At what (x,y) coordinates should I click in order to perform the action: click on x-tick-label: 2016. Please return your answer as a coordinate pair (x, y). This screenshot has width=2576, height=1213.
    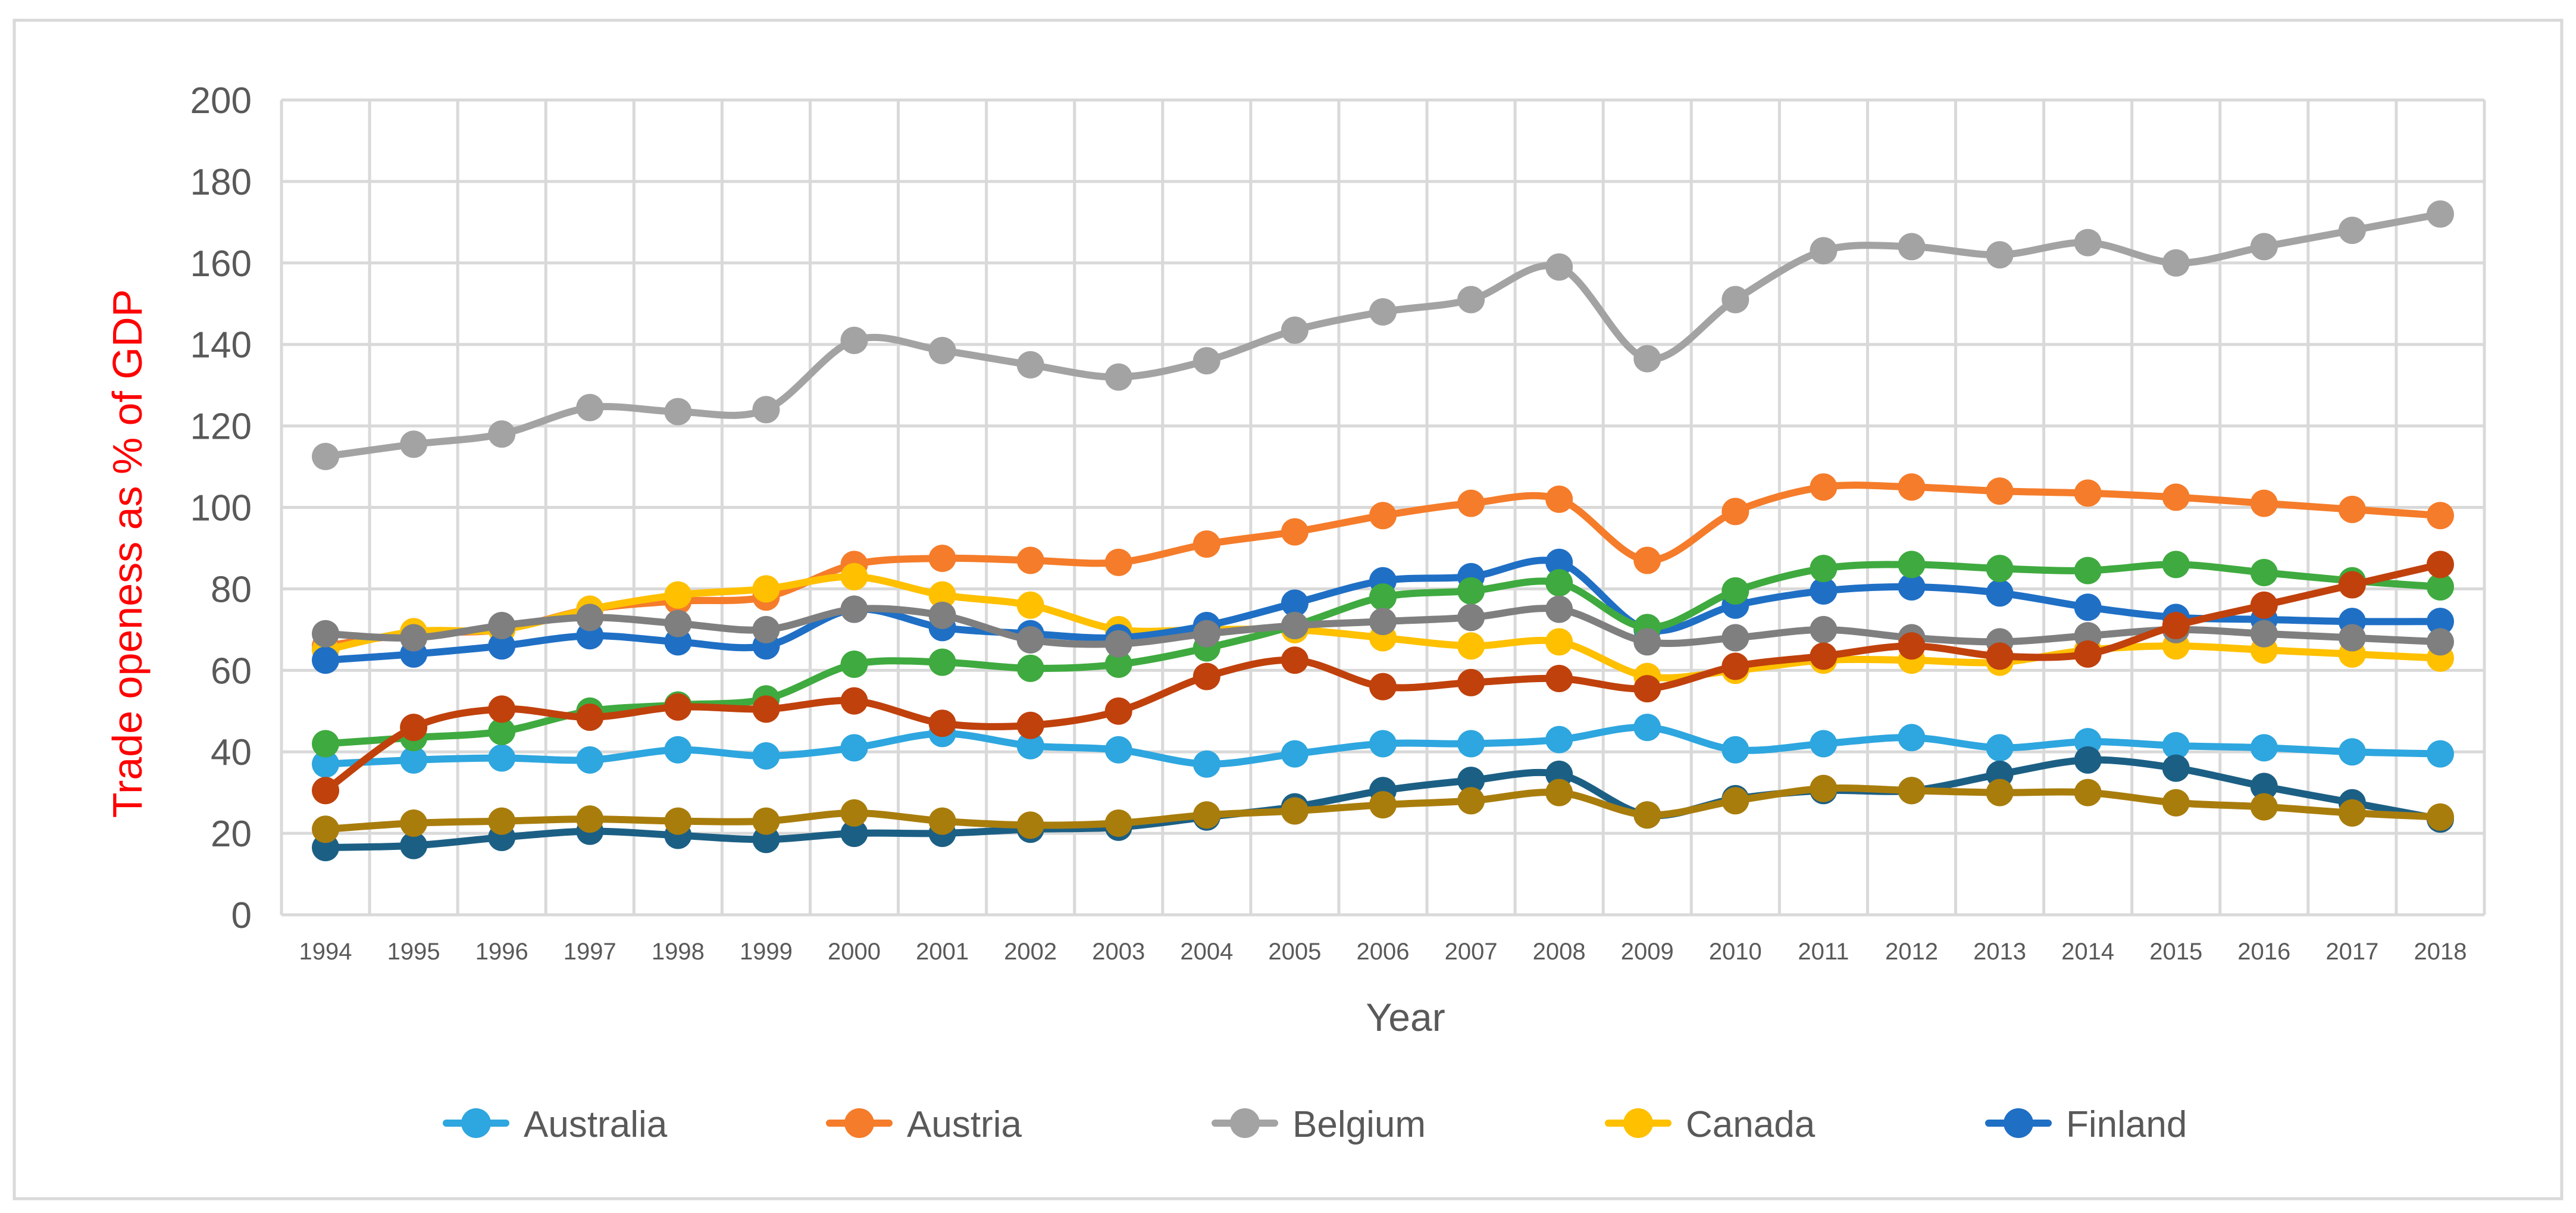
    Looking at the image, I should click on (2263, 952).